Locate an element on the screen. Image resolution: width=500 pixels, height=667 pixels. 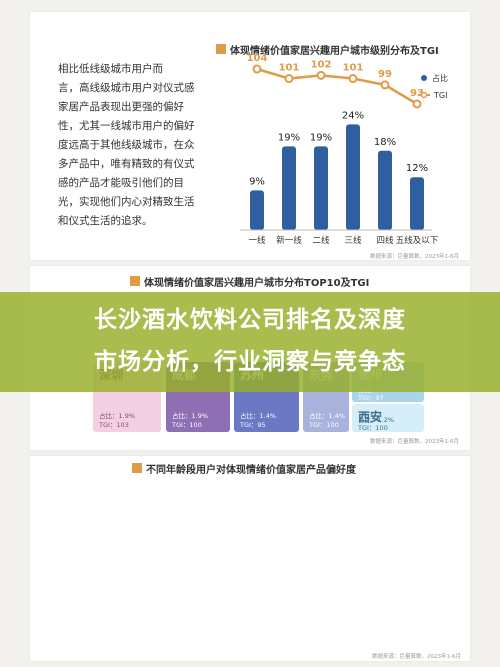
city-tile-name: 西安 is located at coordinates (370, 417).